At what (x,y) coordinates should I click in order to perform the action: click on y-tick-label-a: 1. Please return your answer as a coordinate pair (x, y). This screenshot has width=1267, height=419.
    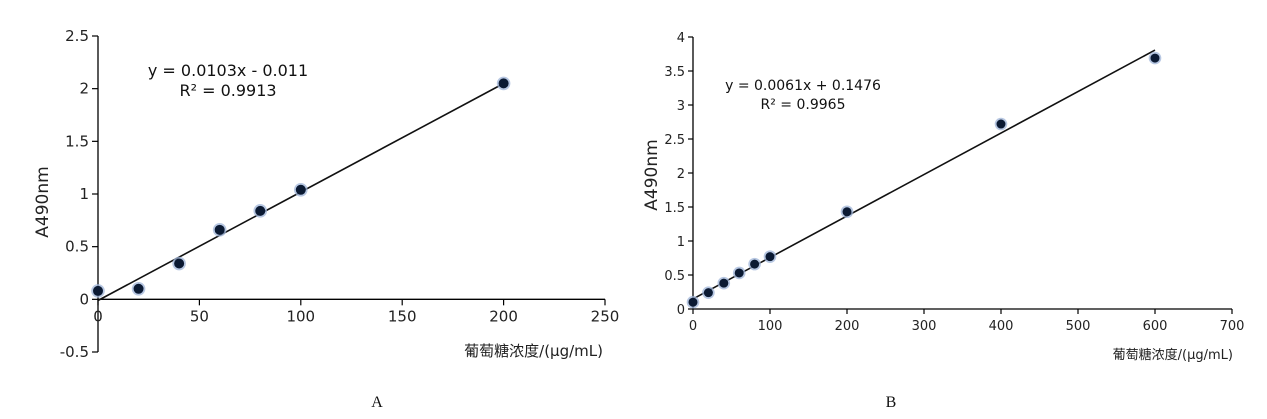
    Looking at the image, I should click on (84, 194).